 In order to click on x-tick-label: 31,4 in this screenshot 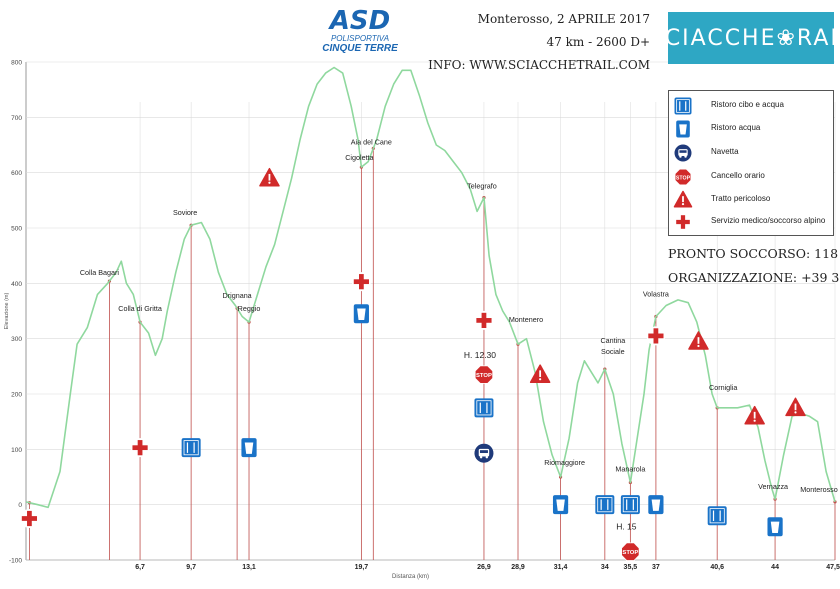, I will do `click(561, 567)`.